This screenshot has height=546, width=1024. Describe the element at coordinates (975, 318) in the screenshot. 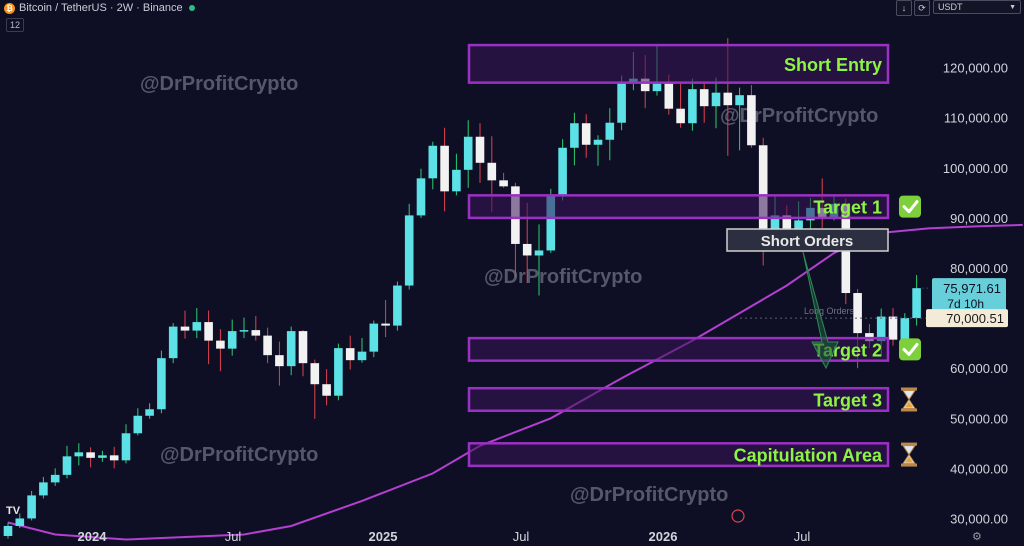

I see `level-price-label: 70,000.51` at that location.